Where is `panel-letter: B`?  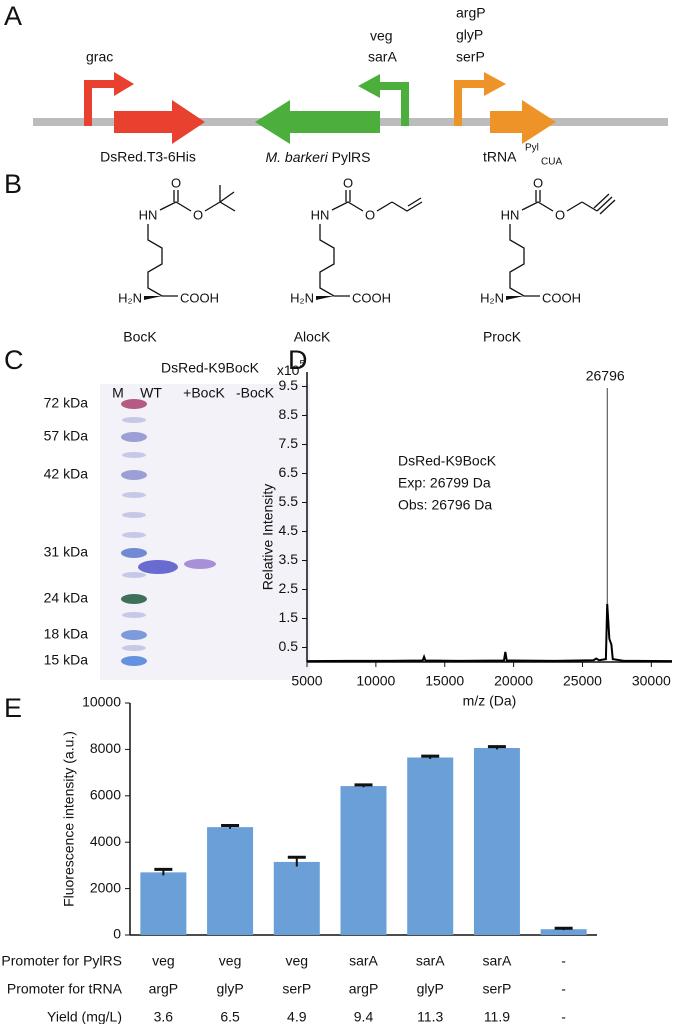
panel-letter: B is located at coordinates (13, 184).